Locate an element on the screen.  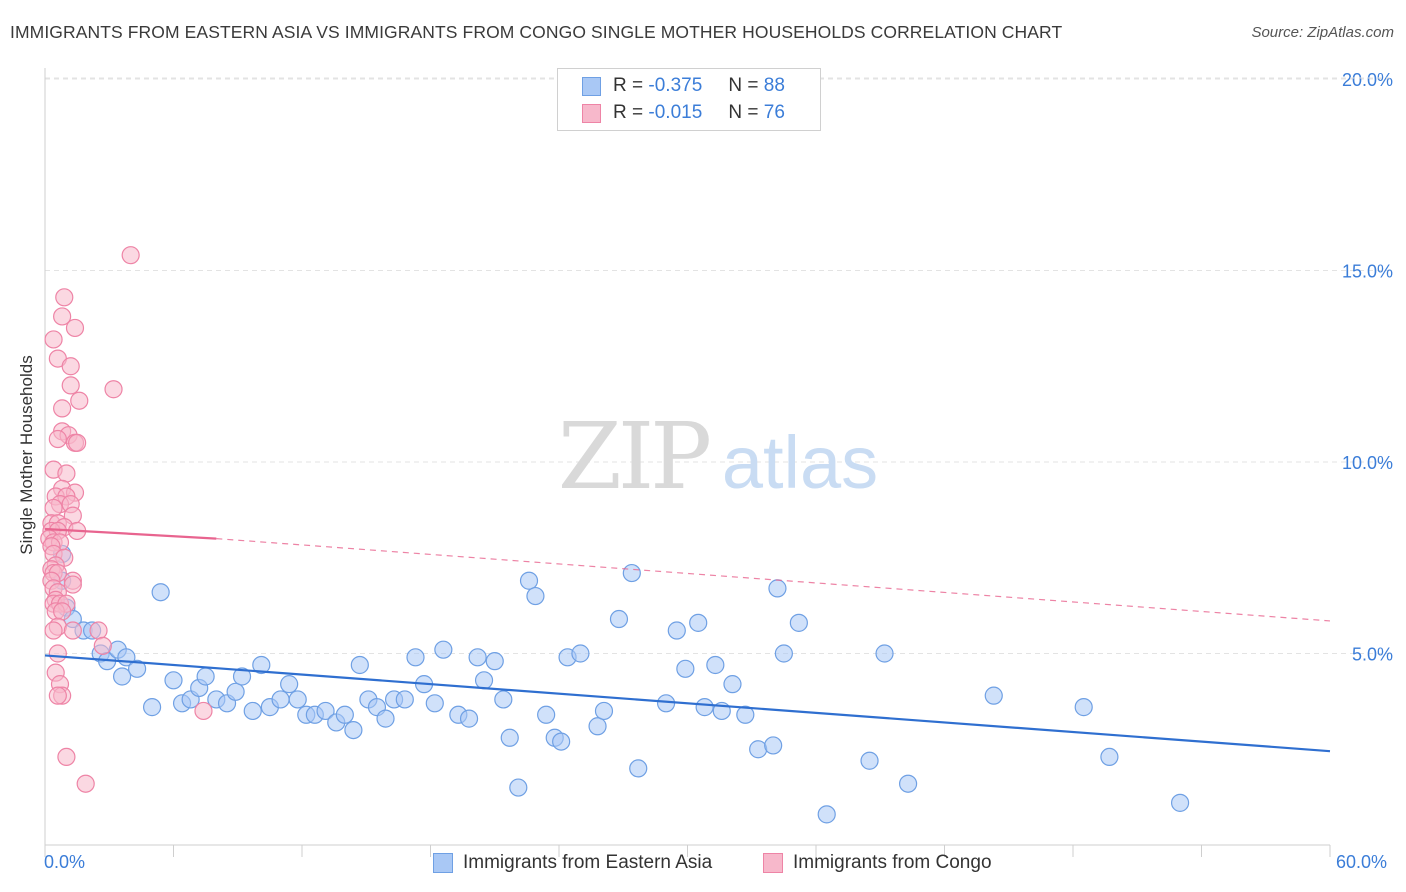
legend-row-congo: R = -0.015 N = 76 is located at coordinates (683, 113).